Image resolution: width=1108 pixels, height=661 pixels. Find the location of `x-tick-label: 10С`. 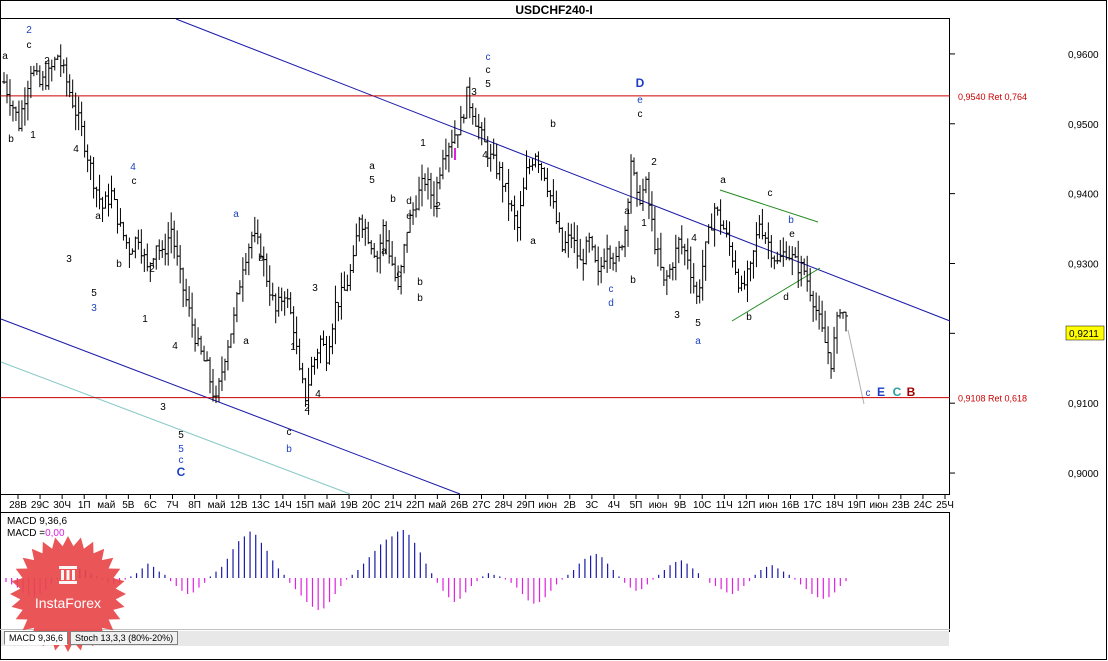

x-tick-label: 10С is located at coordinates (702, 505).